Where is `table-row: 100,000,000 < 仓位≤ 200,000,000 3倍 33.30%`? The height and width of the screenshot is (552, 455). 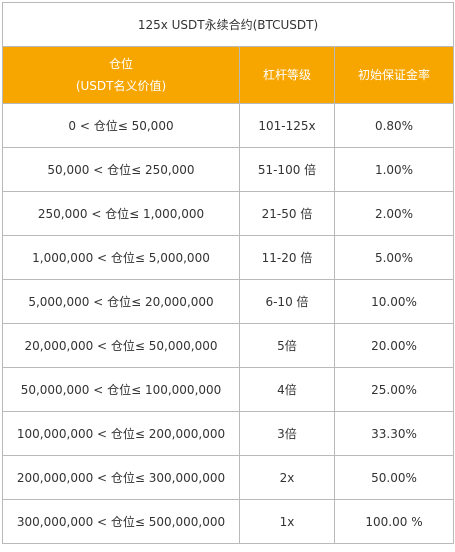 table-row: 100,000,000 < 仓位≤ 200,000,000 3倍 33.30% is located at coordinates (228, 433).